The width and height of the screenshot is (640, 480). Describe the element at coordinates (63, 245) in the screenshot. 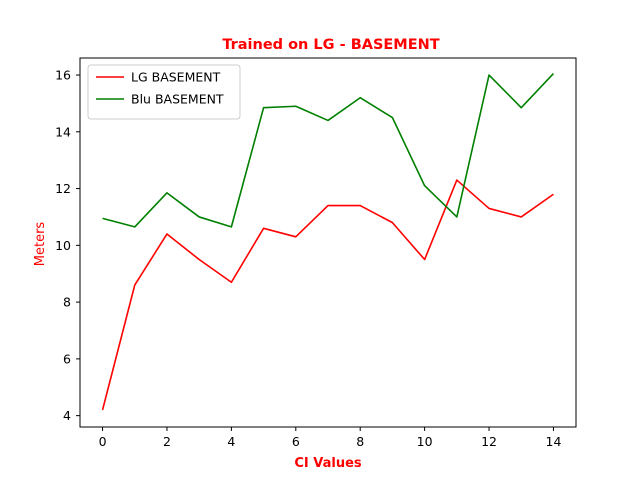

I see `y-tick-label: 10` at that location.